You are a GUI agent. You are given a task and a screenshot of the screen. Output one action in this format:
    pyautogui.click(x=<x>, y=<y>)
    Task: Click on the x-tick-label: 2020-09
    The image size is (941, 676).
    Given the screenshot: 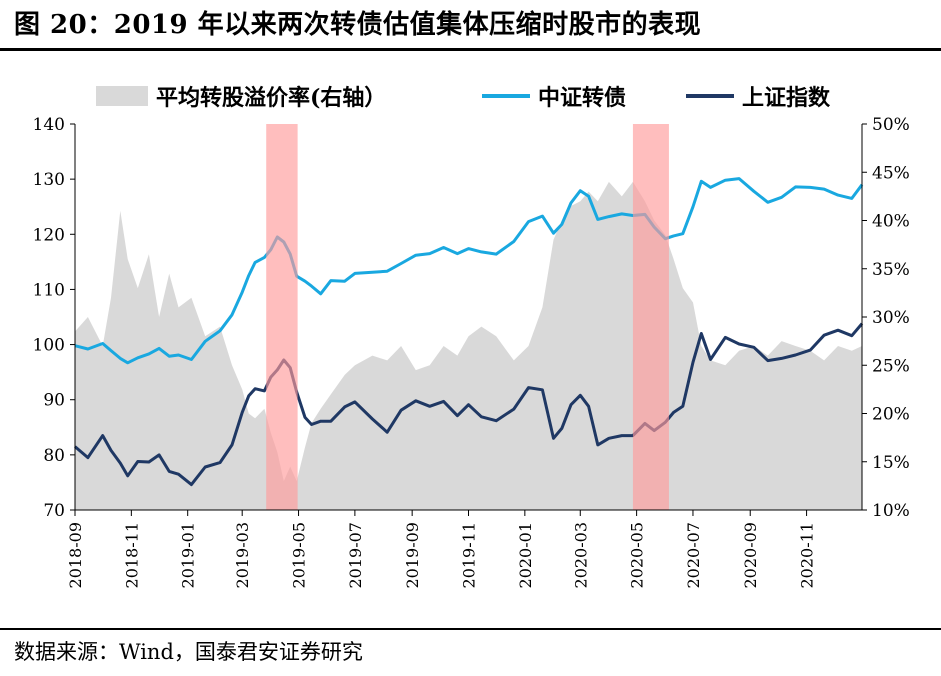 What is the action you would take?
    pyautogui.click(x=750, y=555)
    